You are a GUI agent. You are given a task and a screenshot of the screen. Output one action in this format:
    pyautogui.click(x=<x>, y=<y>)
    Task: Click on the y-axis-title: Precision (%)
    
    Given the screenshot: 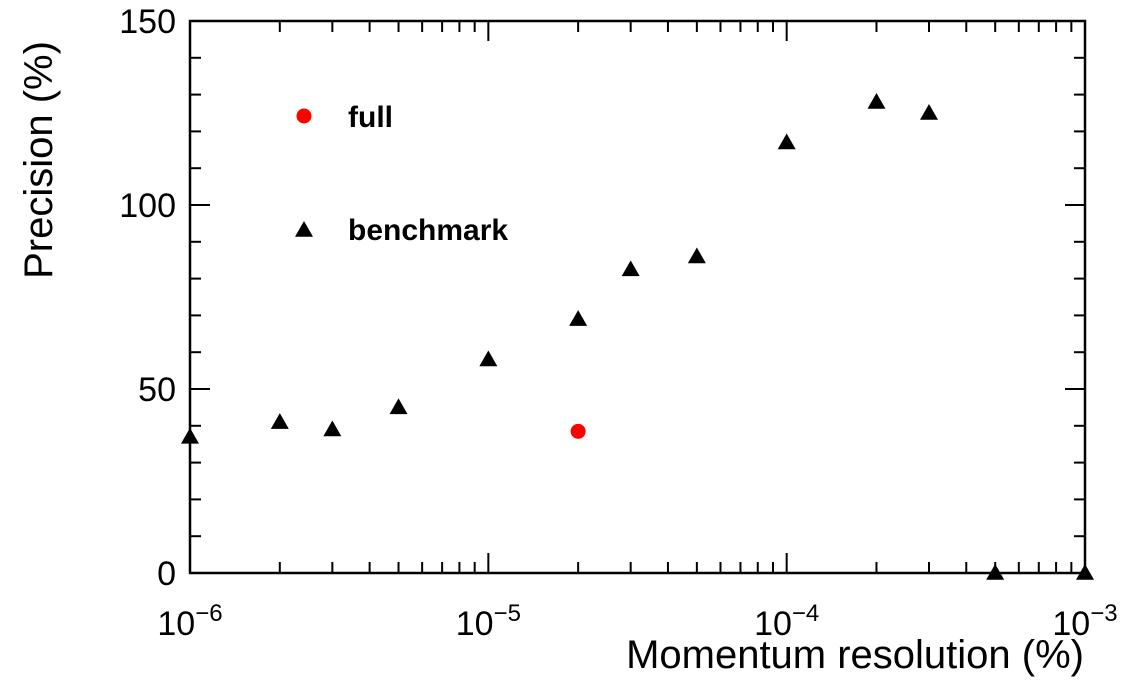 What is the action you would take?
    pyautogui.click(x=39, y=160)
    